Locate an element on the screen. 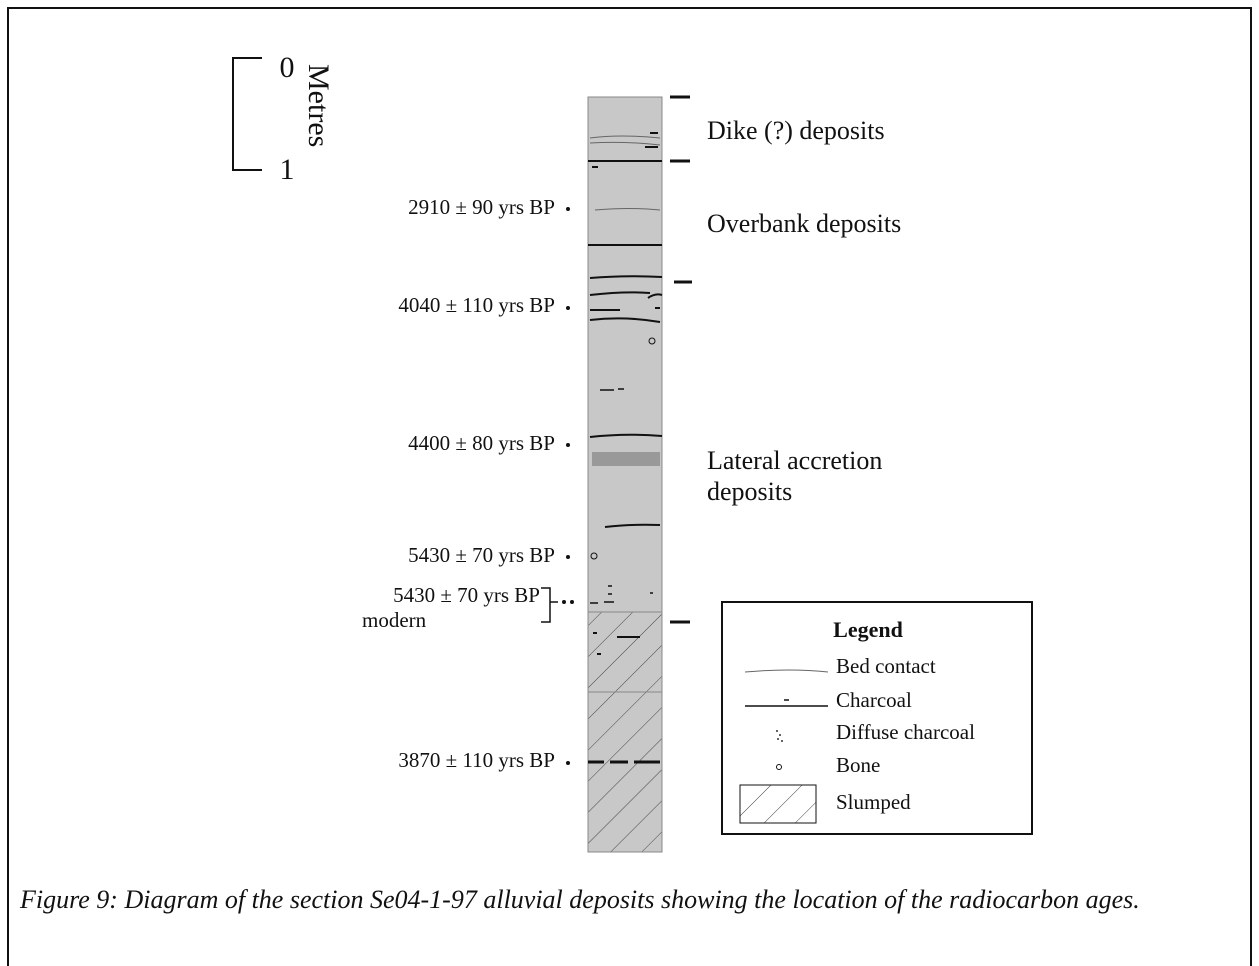  scale-bottom: 1 is located at coordinates (287, 169).